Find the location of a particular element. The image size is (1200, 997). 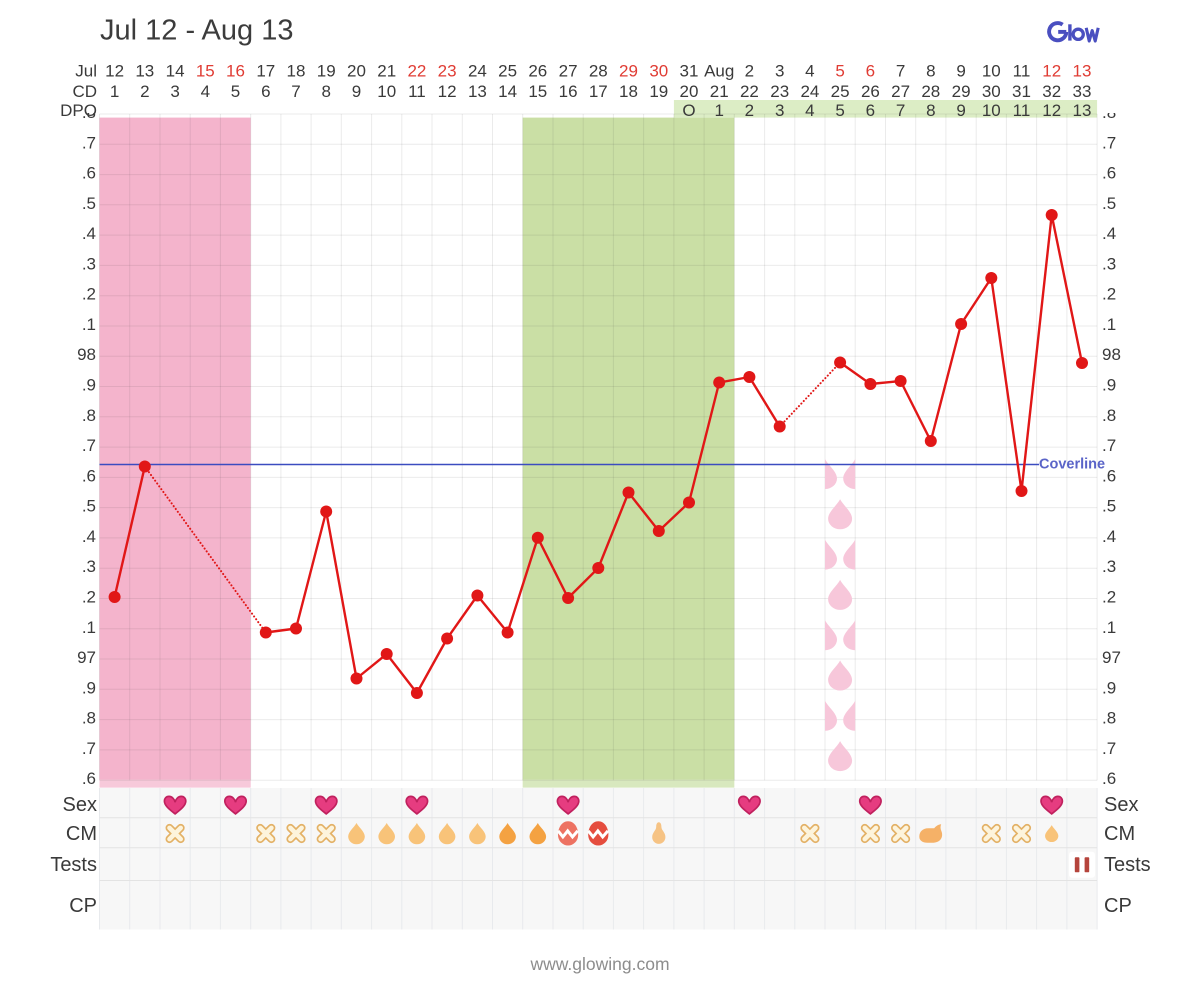

svg-text: DPO is located at coordinates (78, 110).